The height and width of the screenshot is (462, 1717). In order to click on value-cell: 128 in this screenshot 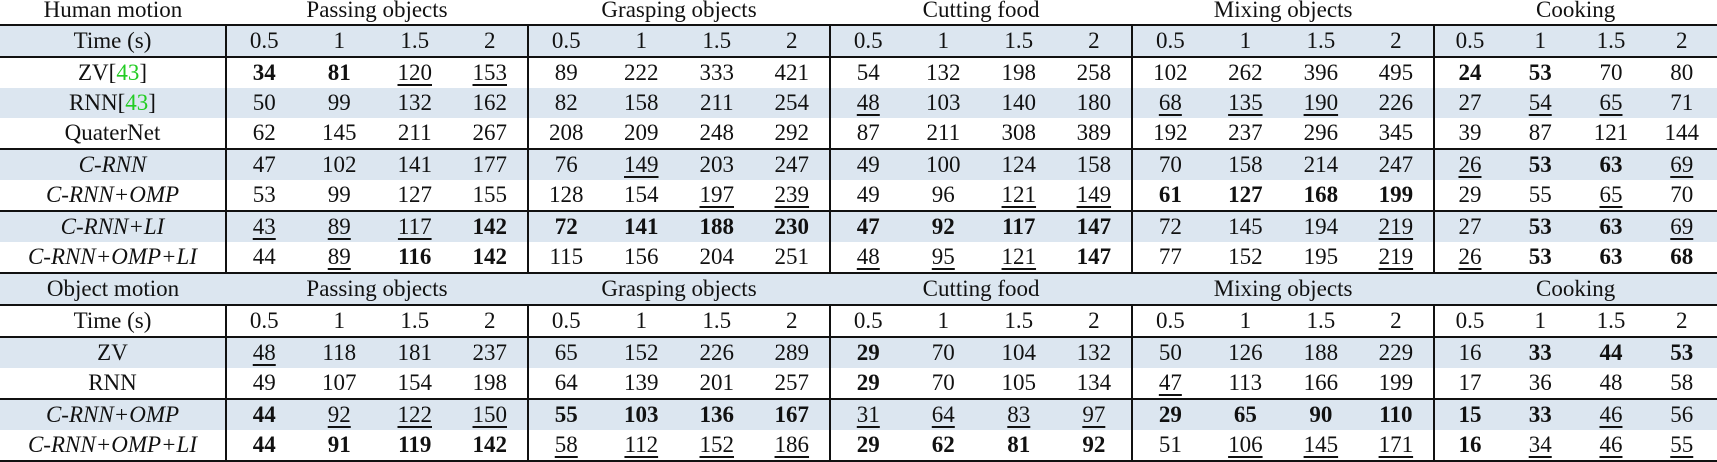, I will do `click(566, 196)`.